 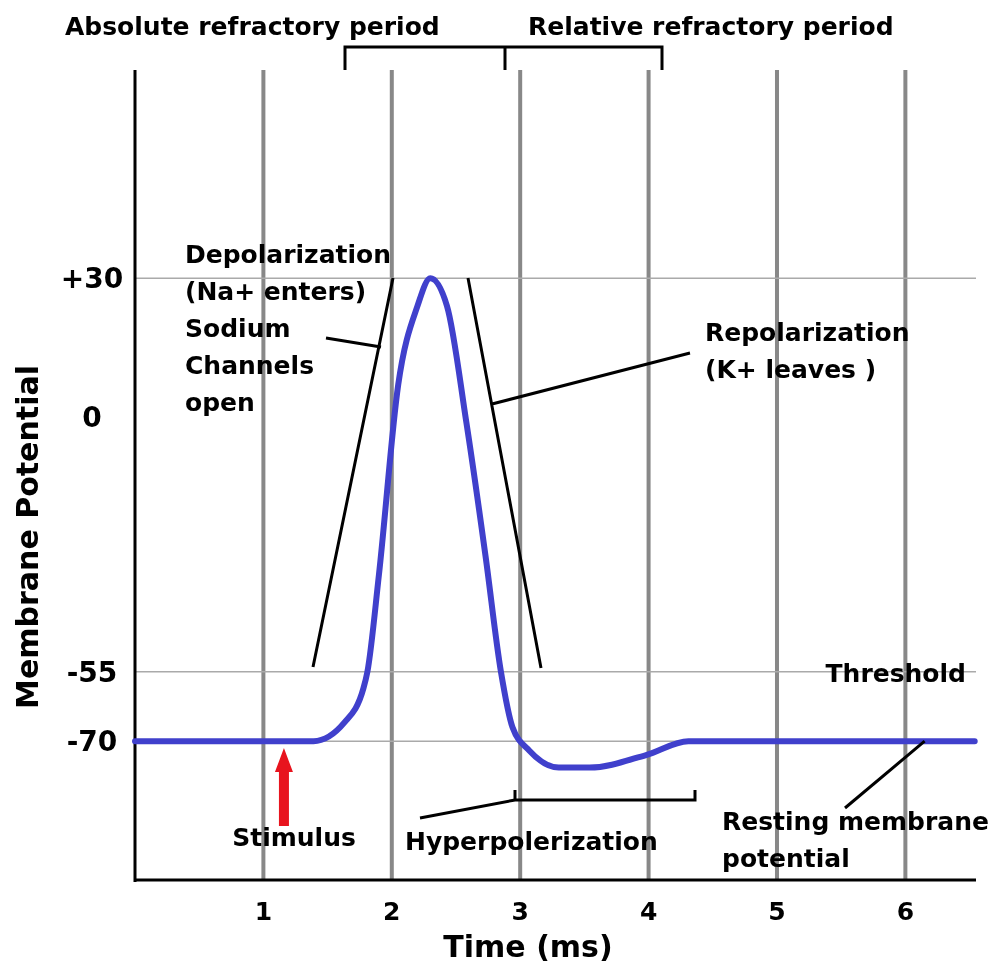 What do you see at coordinates (92, 279) in the screenshot?
I see `y-tick-label: +30` at bounding box center [92, 279].